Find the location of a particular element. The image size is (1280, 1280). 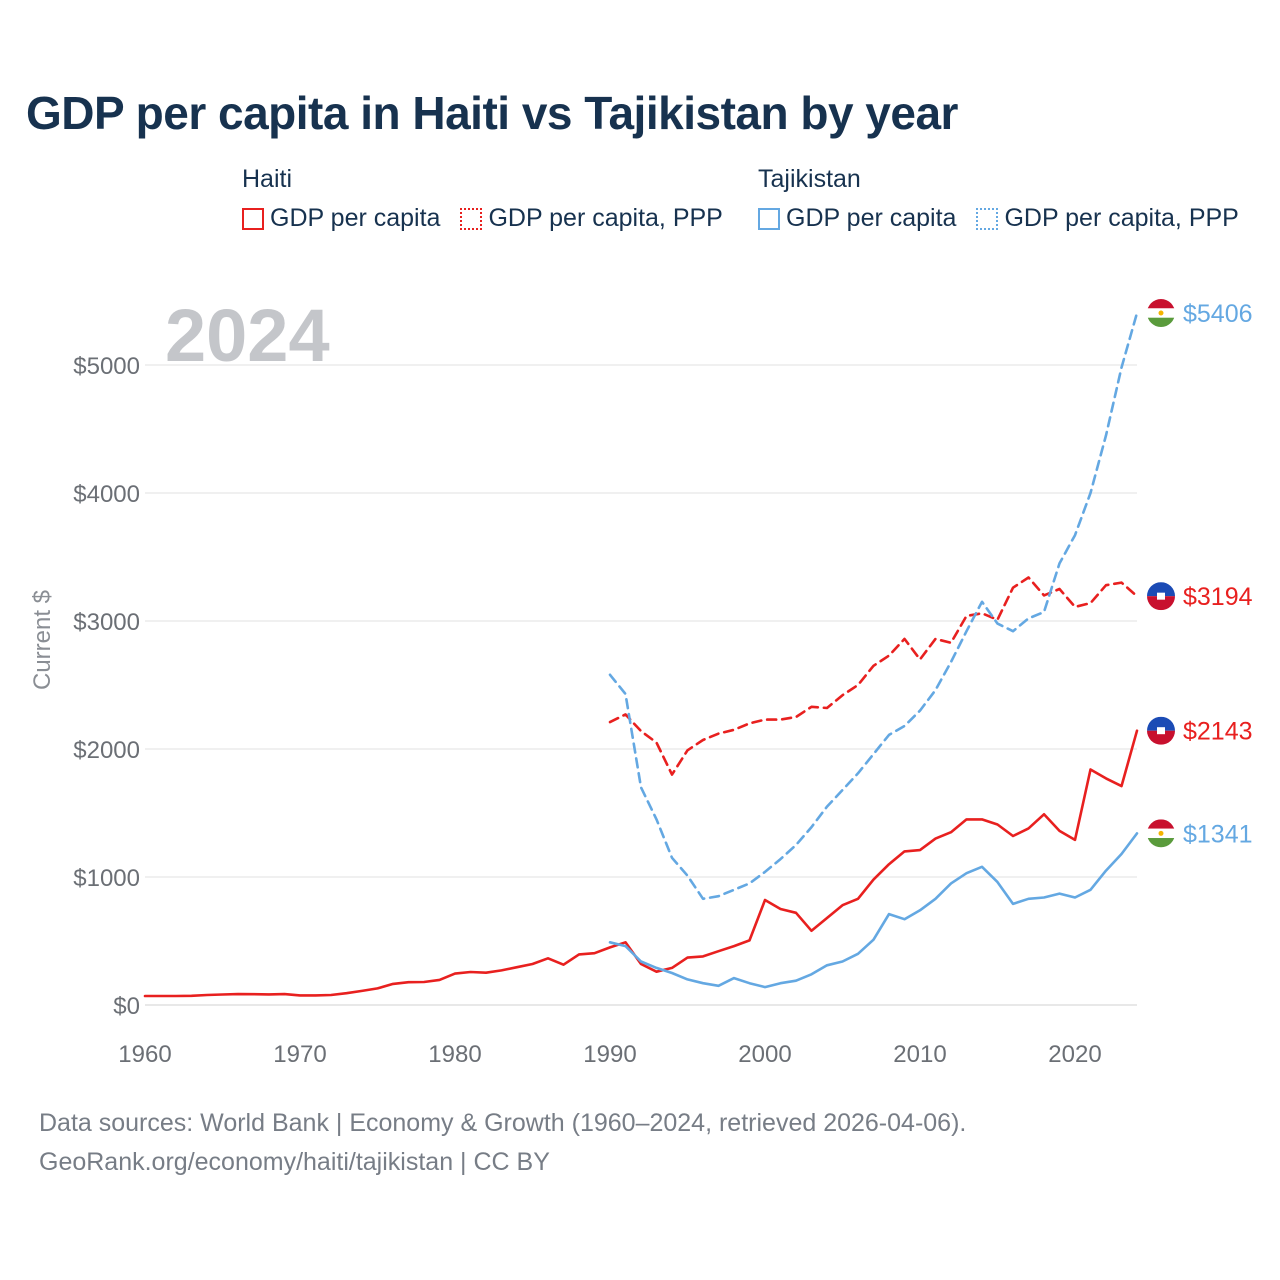

legend-item-tajikistan-gdp-ppp: GDP per capita, PPP is located at coordinates (1107, 218).